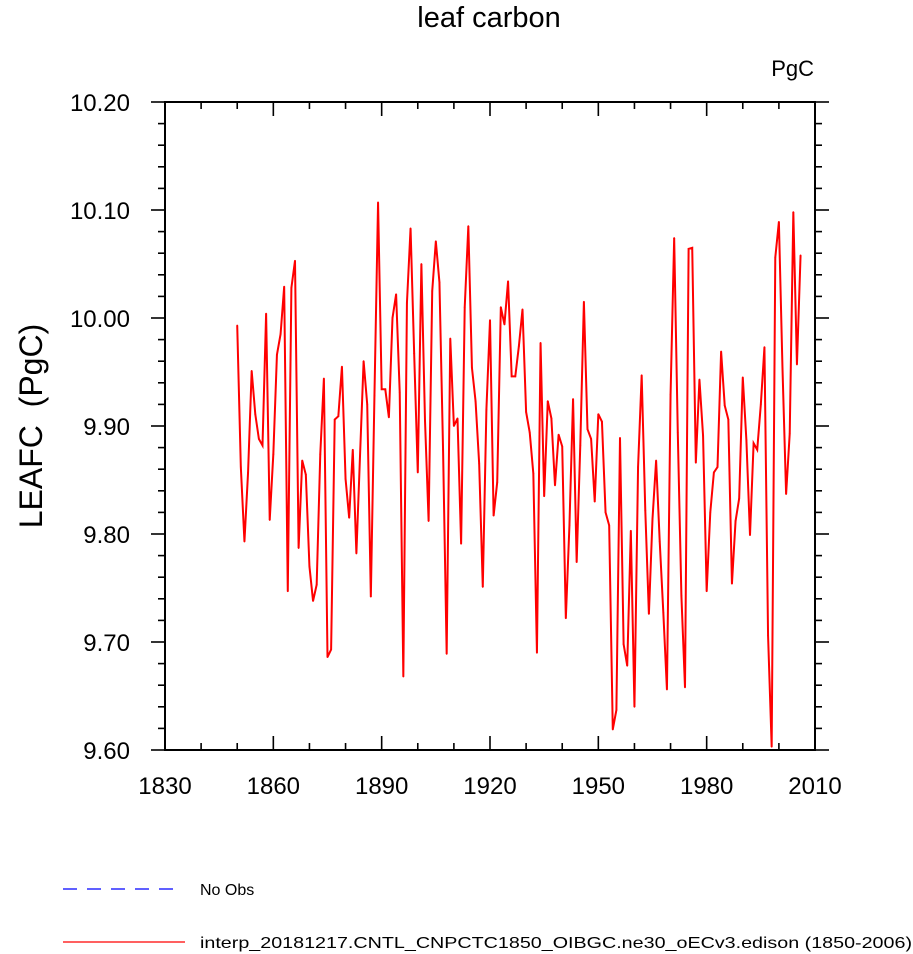 The height and width of the screenshot is (954, 913). Describe the element at coordinates (164, 786) in the screenshot. I see `x-tick-label: 1830` at that location.